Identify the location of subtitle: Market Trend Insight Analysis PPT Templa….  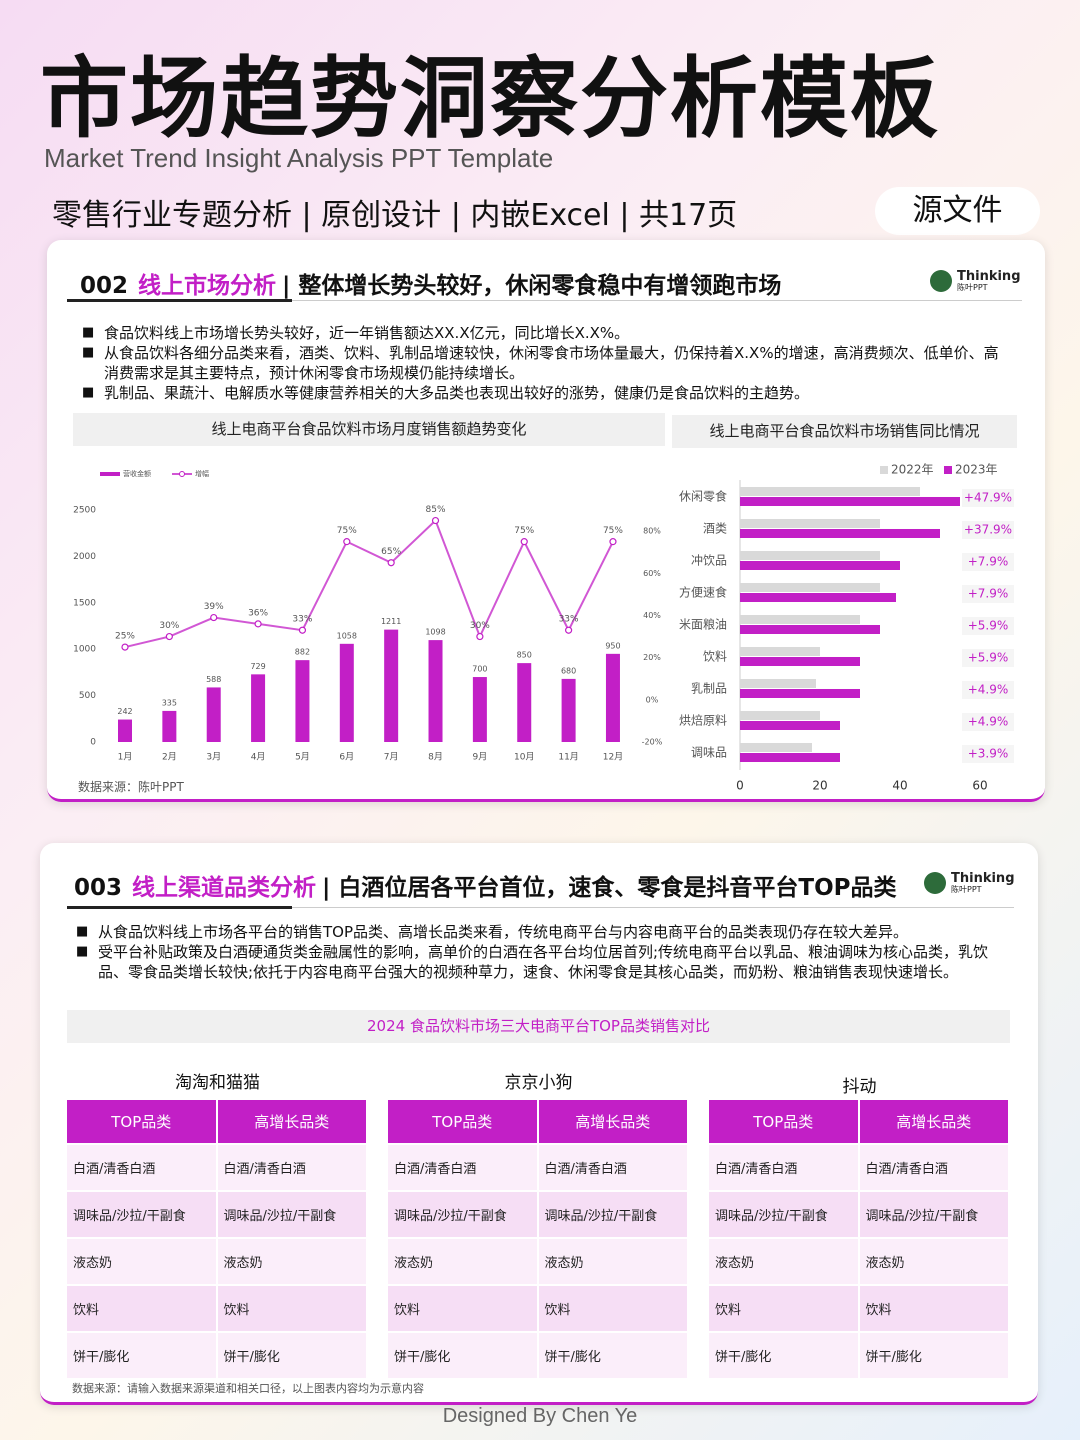
(299, 158).